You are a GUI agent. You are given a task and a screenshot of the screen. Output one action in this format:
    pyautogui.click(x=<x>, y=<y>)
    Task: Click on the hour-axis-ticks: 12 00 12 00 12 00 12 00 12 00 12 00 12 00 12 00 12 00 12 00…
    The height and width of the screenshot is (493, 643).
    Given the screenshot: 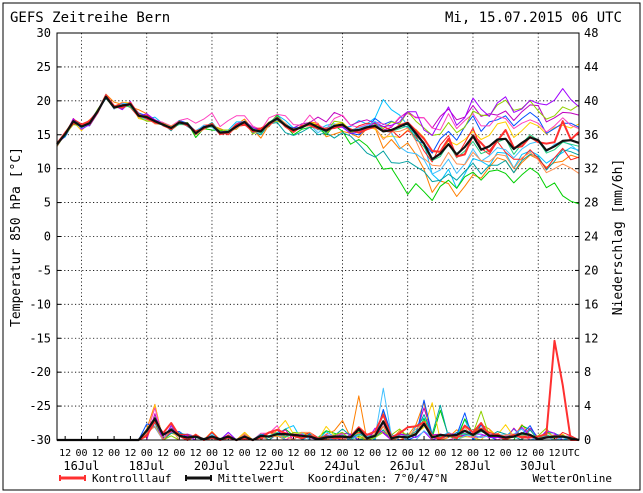 What is the action you would take?
    pyautogui.click(x=319, y=447)
    